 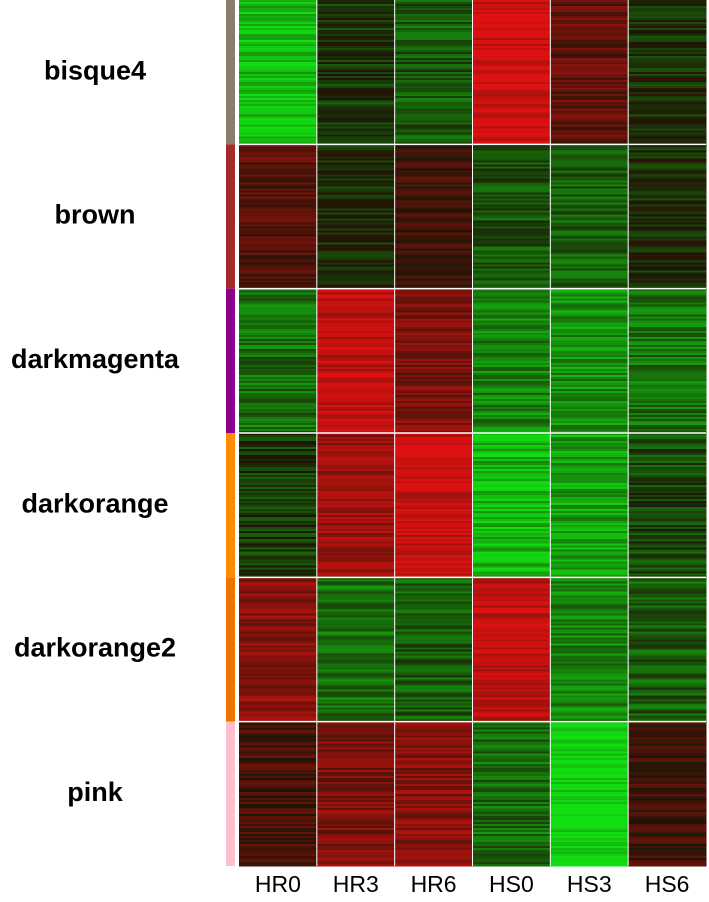 What do you see at coordinates (667, 361) in the screenshot?
I see `heatmap-cell-darkmagenta-HS6` at bounding box center [667, 361].